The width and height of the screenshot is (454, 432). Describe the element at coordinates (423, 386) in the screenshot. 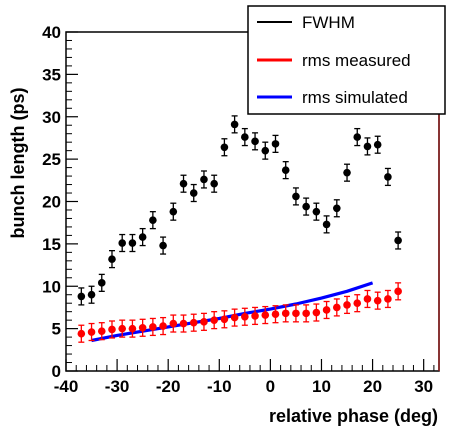

I see `x-tick-label: 30` at that location.